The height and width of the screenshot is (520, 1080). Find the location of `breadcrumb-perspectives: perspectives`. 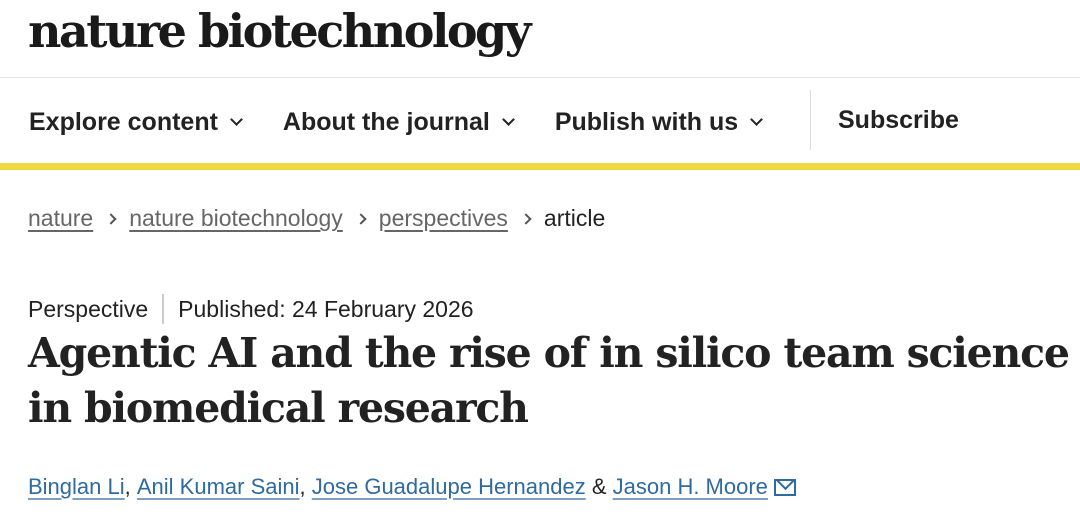

breadcrumb-perspectives: perspectives is located at coordinates (443, 218).